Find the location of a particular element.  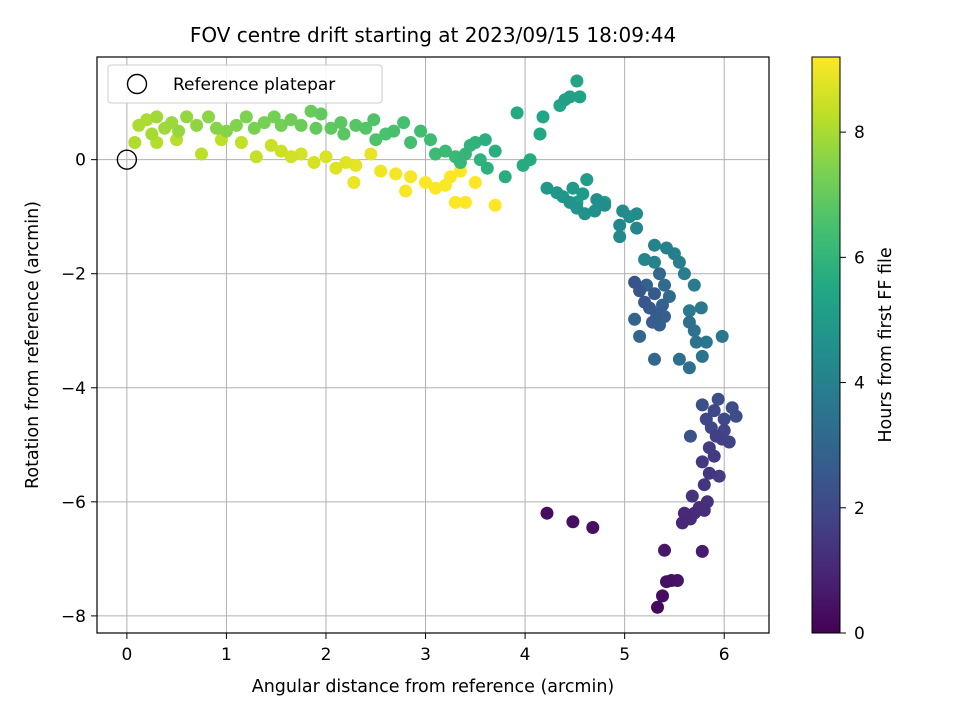

y-axis-label: Rotation from reference (arcmin) is located at coordinates (33, 345).